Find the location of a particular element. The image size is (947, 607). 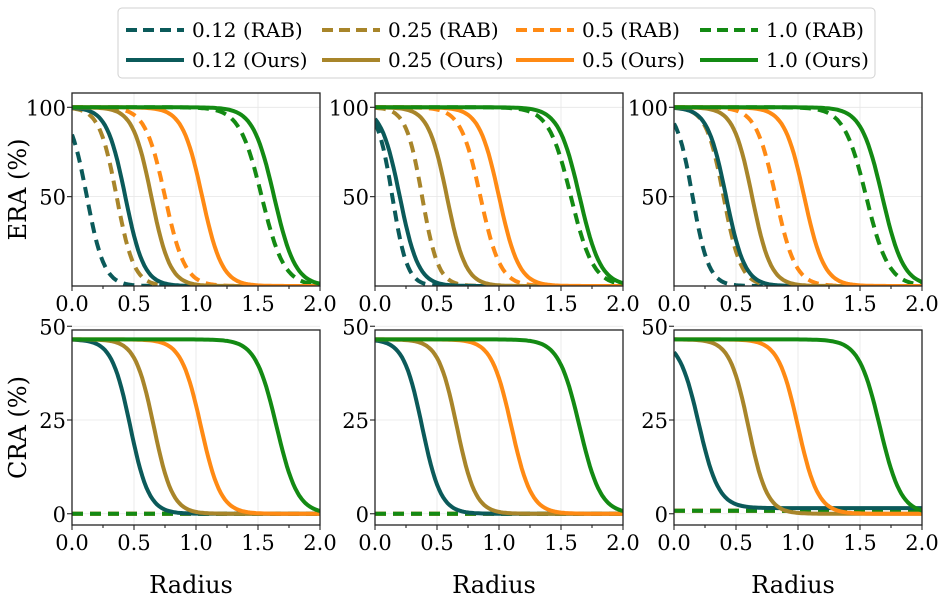

legend-entry-0-5-ours: 0.5 (Ours) is located at coordinates (600, 60).